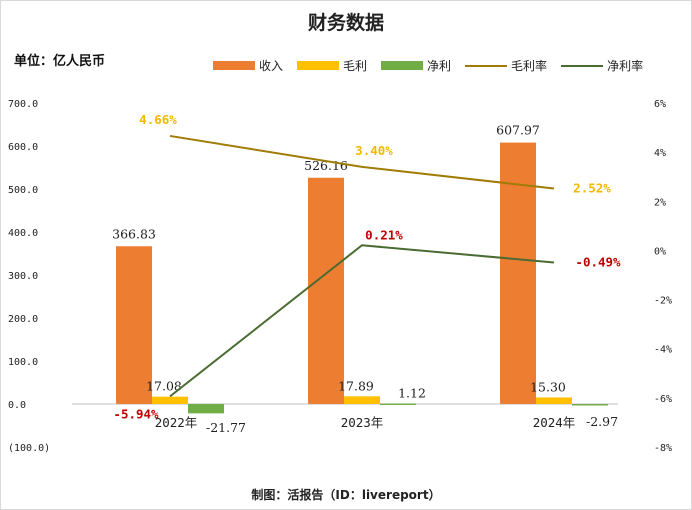 This screenshot has height=510, width=692. I want to click on legend-label-net-margin: 净利率, so click(625, 66).